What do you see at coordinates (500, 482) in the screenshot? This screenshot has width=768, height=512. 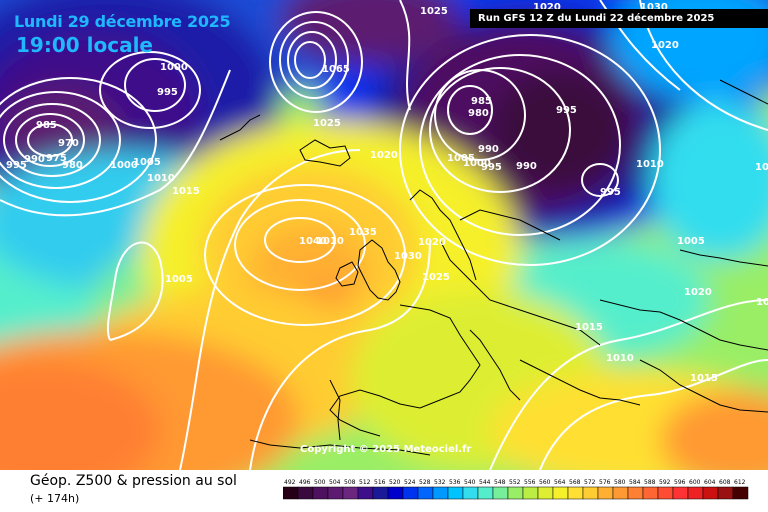 I see `scale-tick-label: 548` at bounding box center [500, 482].